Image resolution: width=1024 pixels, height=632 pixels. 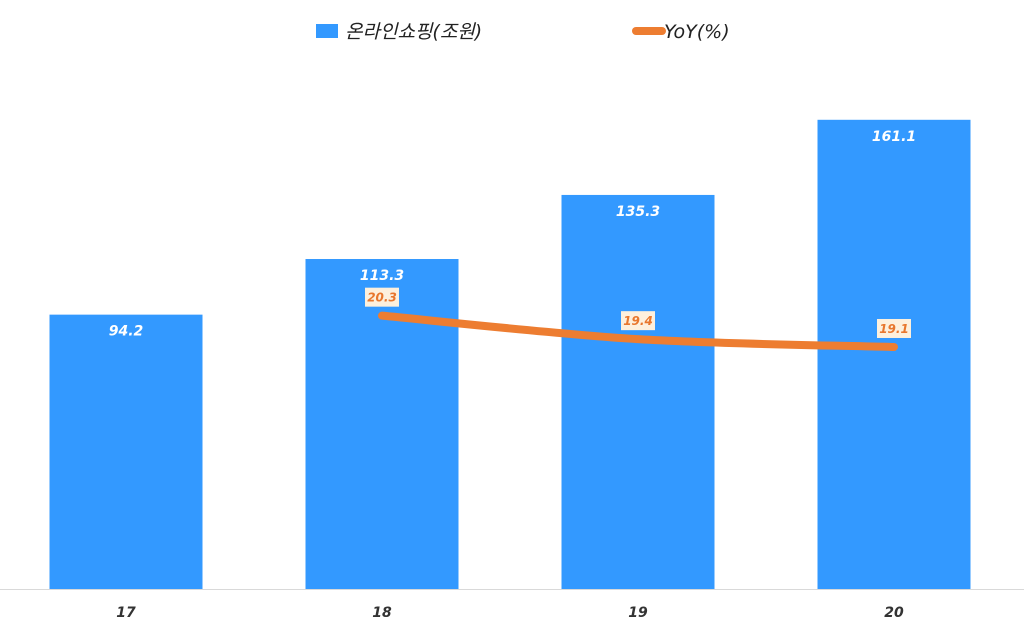 I want to click on yoy-value-label-19: 19.4, so click(x=638, y=321).